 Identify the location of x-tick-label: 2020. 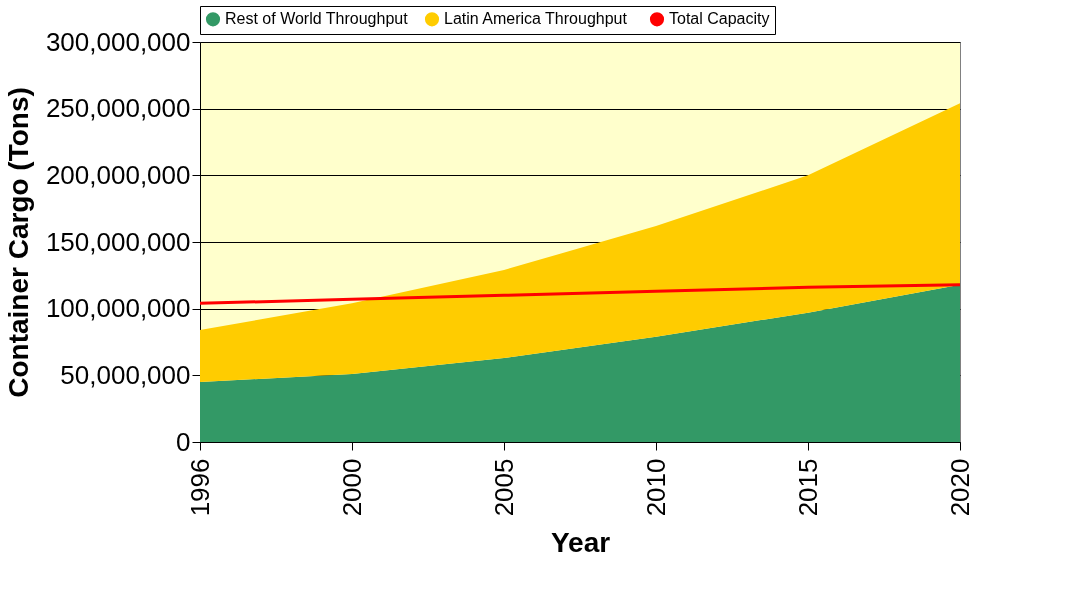
(959, 487).